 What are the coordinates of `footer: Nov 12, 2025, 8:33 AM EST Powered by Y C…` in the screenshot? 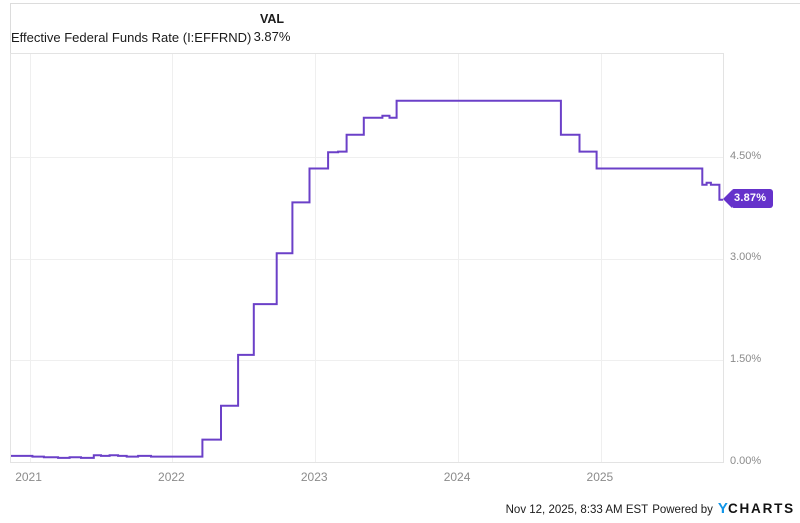 It's located at (650, 508).